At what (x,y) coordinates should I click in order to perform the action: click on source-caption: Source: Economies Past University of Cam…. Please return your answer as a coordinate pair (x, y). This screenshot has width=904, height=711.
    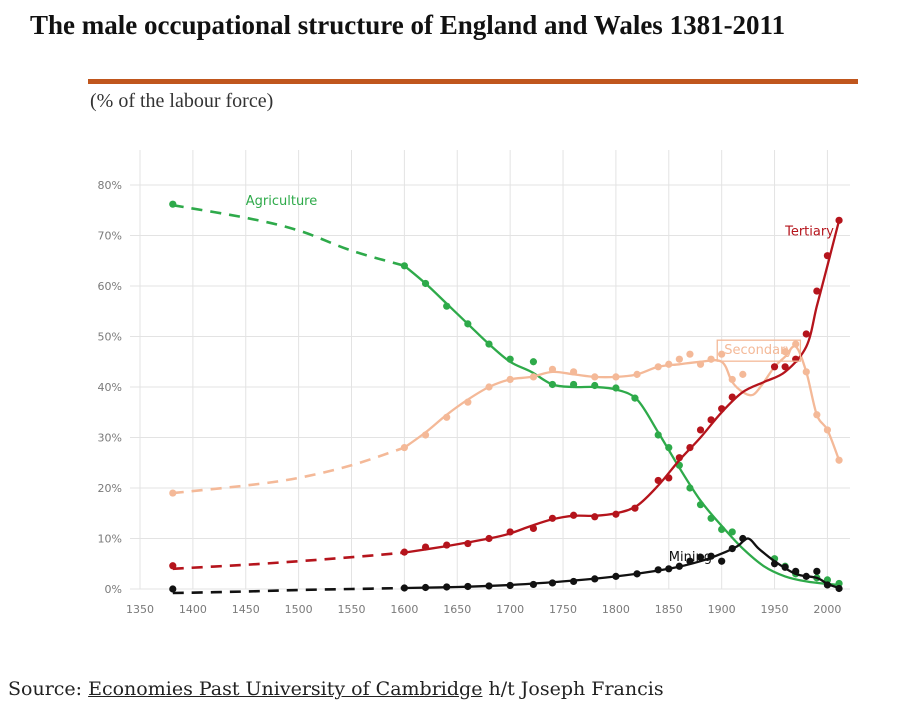
    Looking at the image, I should click on (336, 689).